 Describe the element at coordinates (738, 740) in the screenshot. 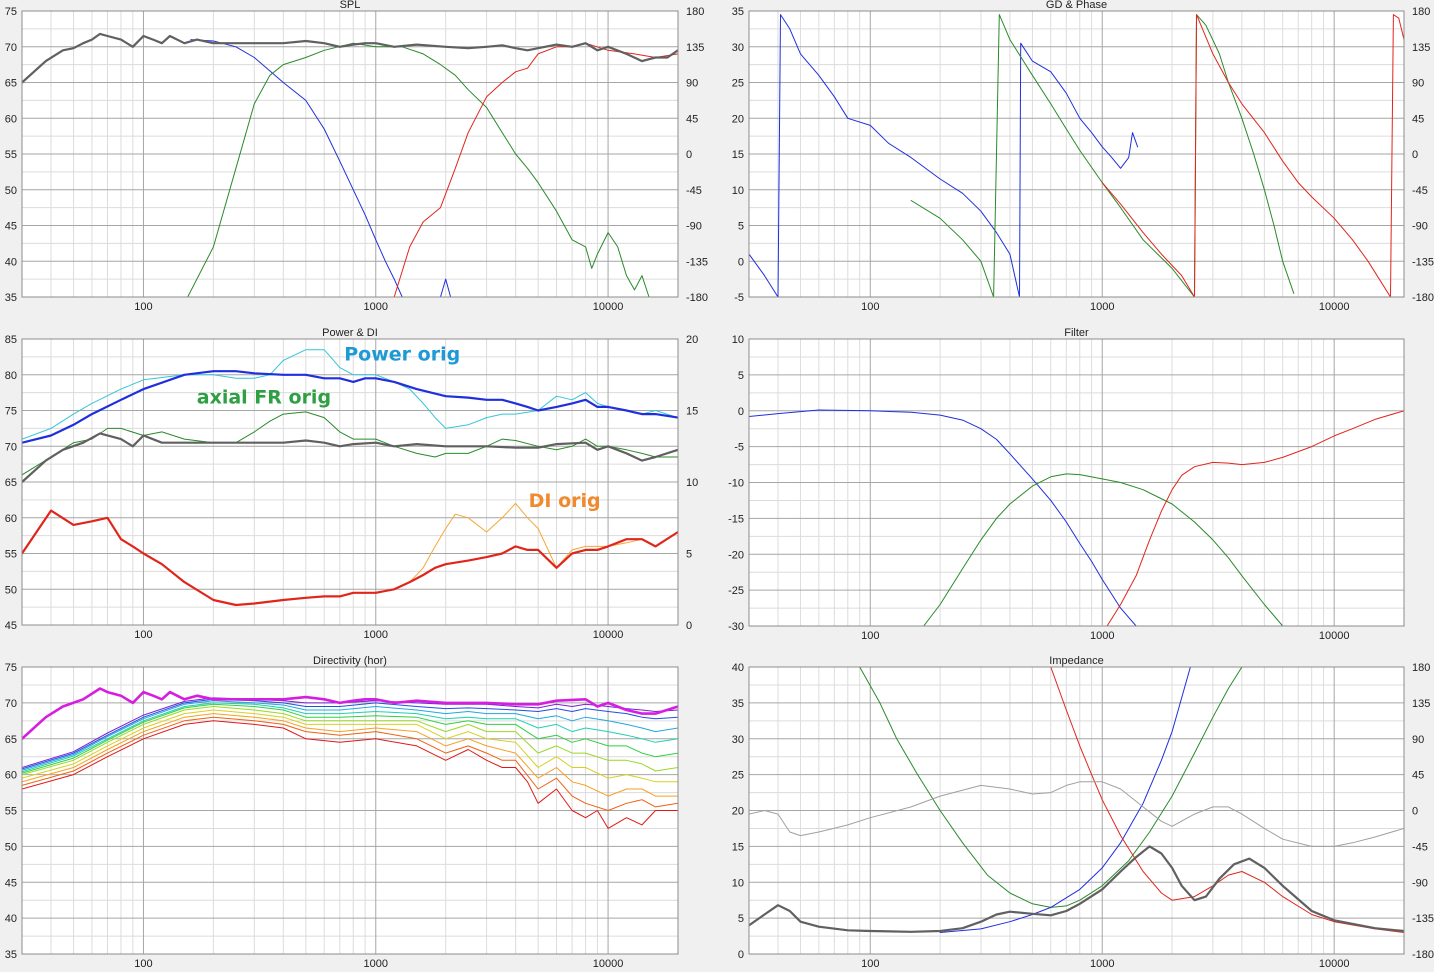

I see `y-tick-label: 30` at that location.